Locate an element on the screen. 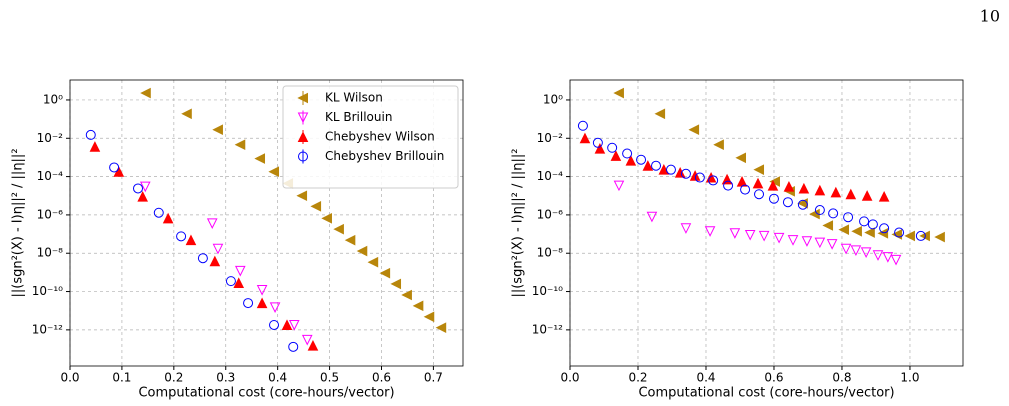 The image size is (1009, 406). x-axis-label: Computational cost (core-hours/vector) is located at coordinates (766, 393).